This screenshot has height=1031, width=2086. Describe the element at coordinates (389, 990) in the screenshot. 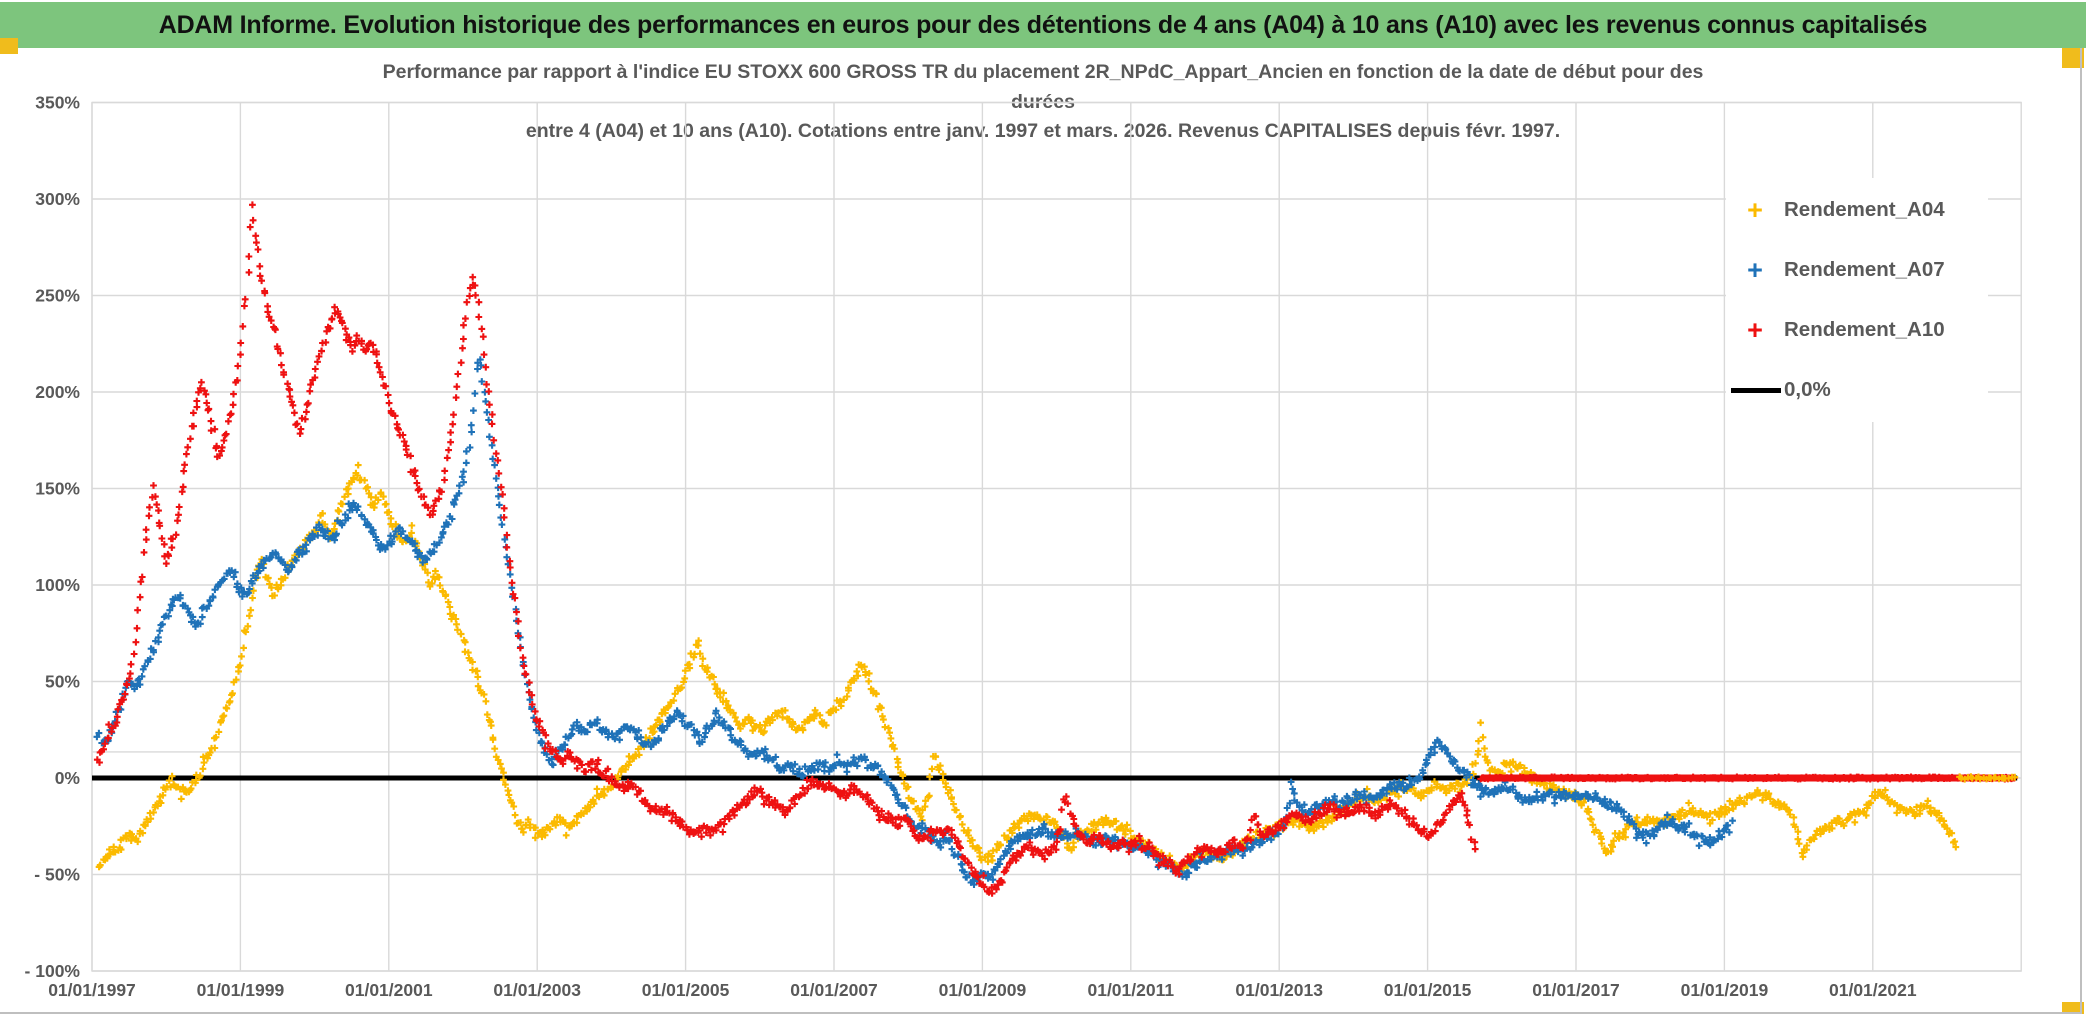

I see `x-axis-tick-label: 01/01/2001` at that location.